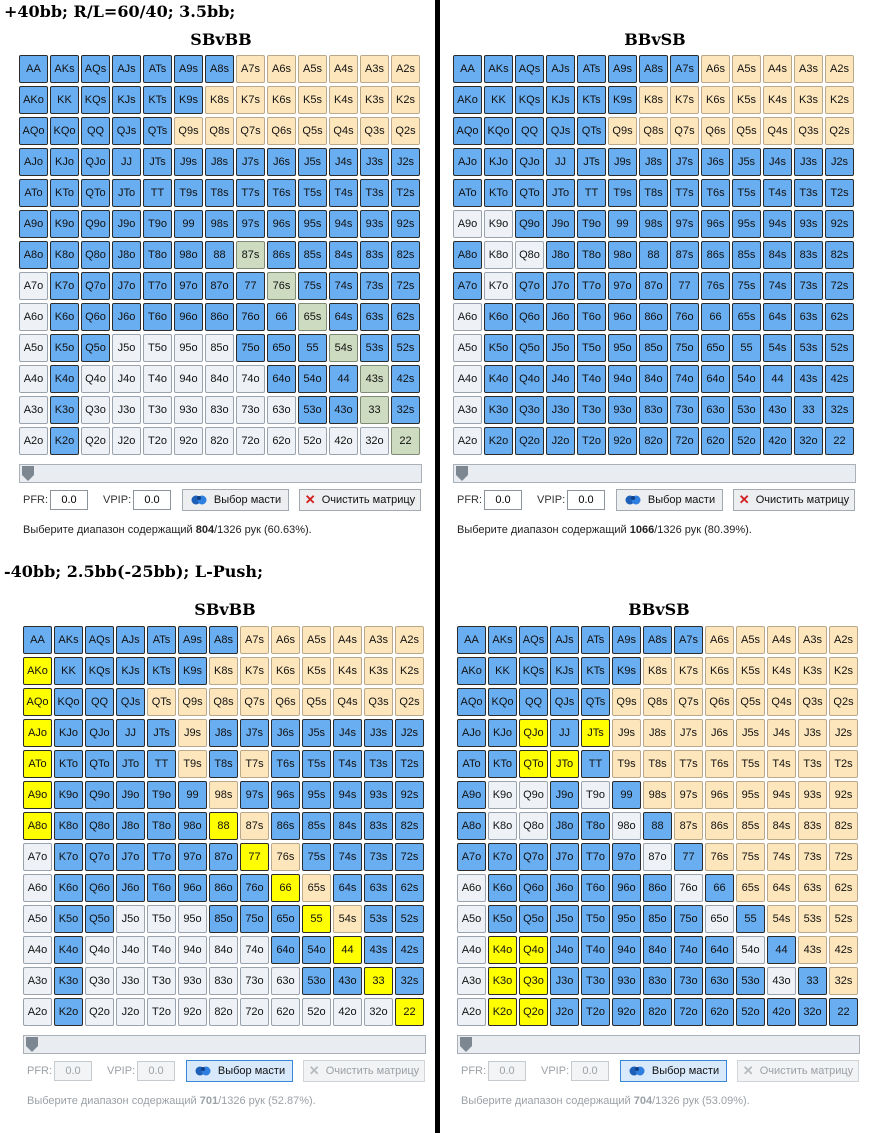  I want to click on hand-cell-52s: 52s, so click(843, 919).